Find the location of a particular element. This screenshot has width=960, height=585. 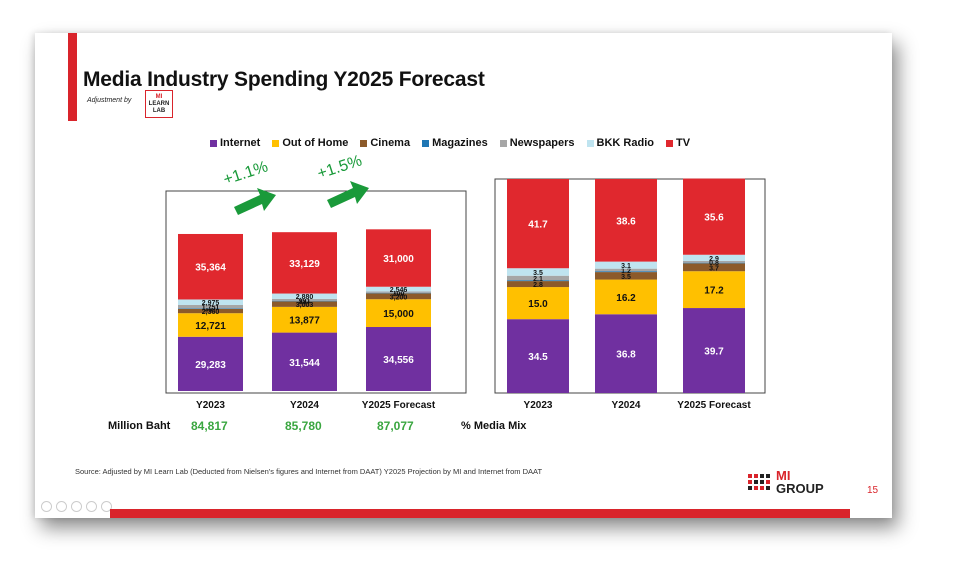

data-label: 2,880 is located at coordinates (305, 297).